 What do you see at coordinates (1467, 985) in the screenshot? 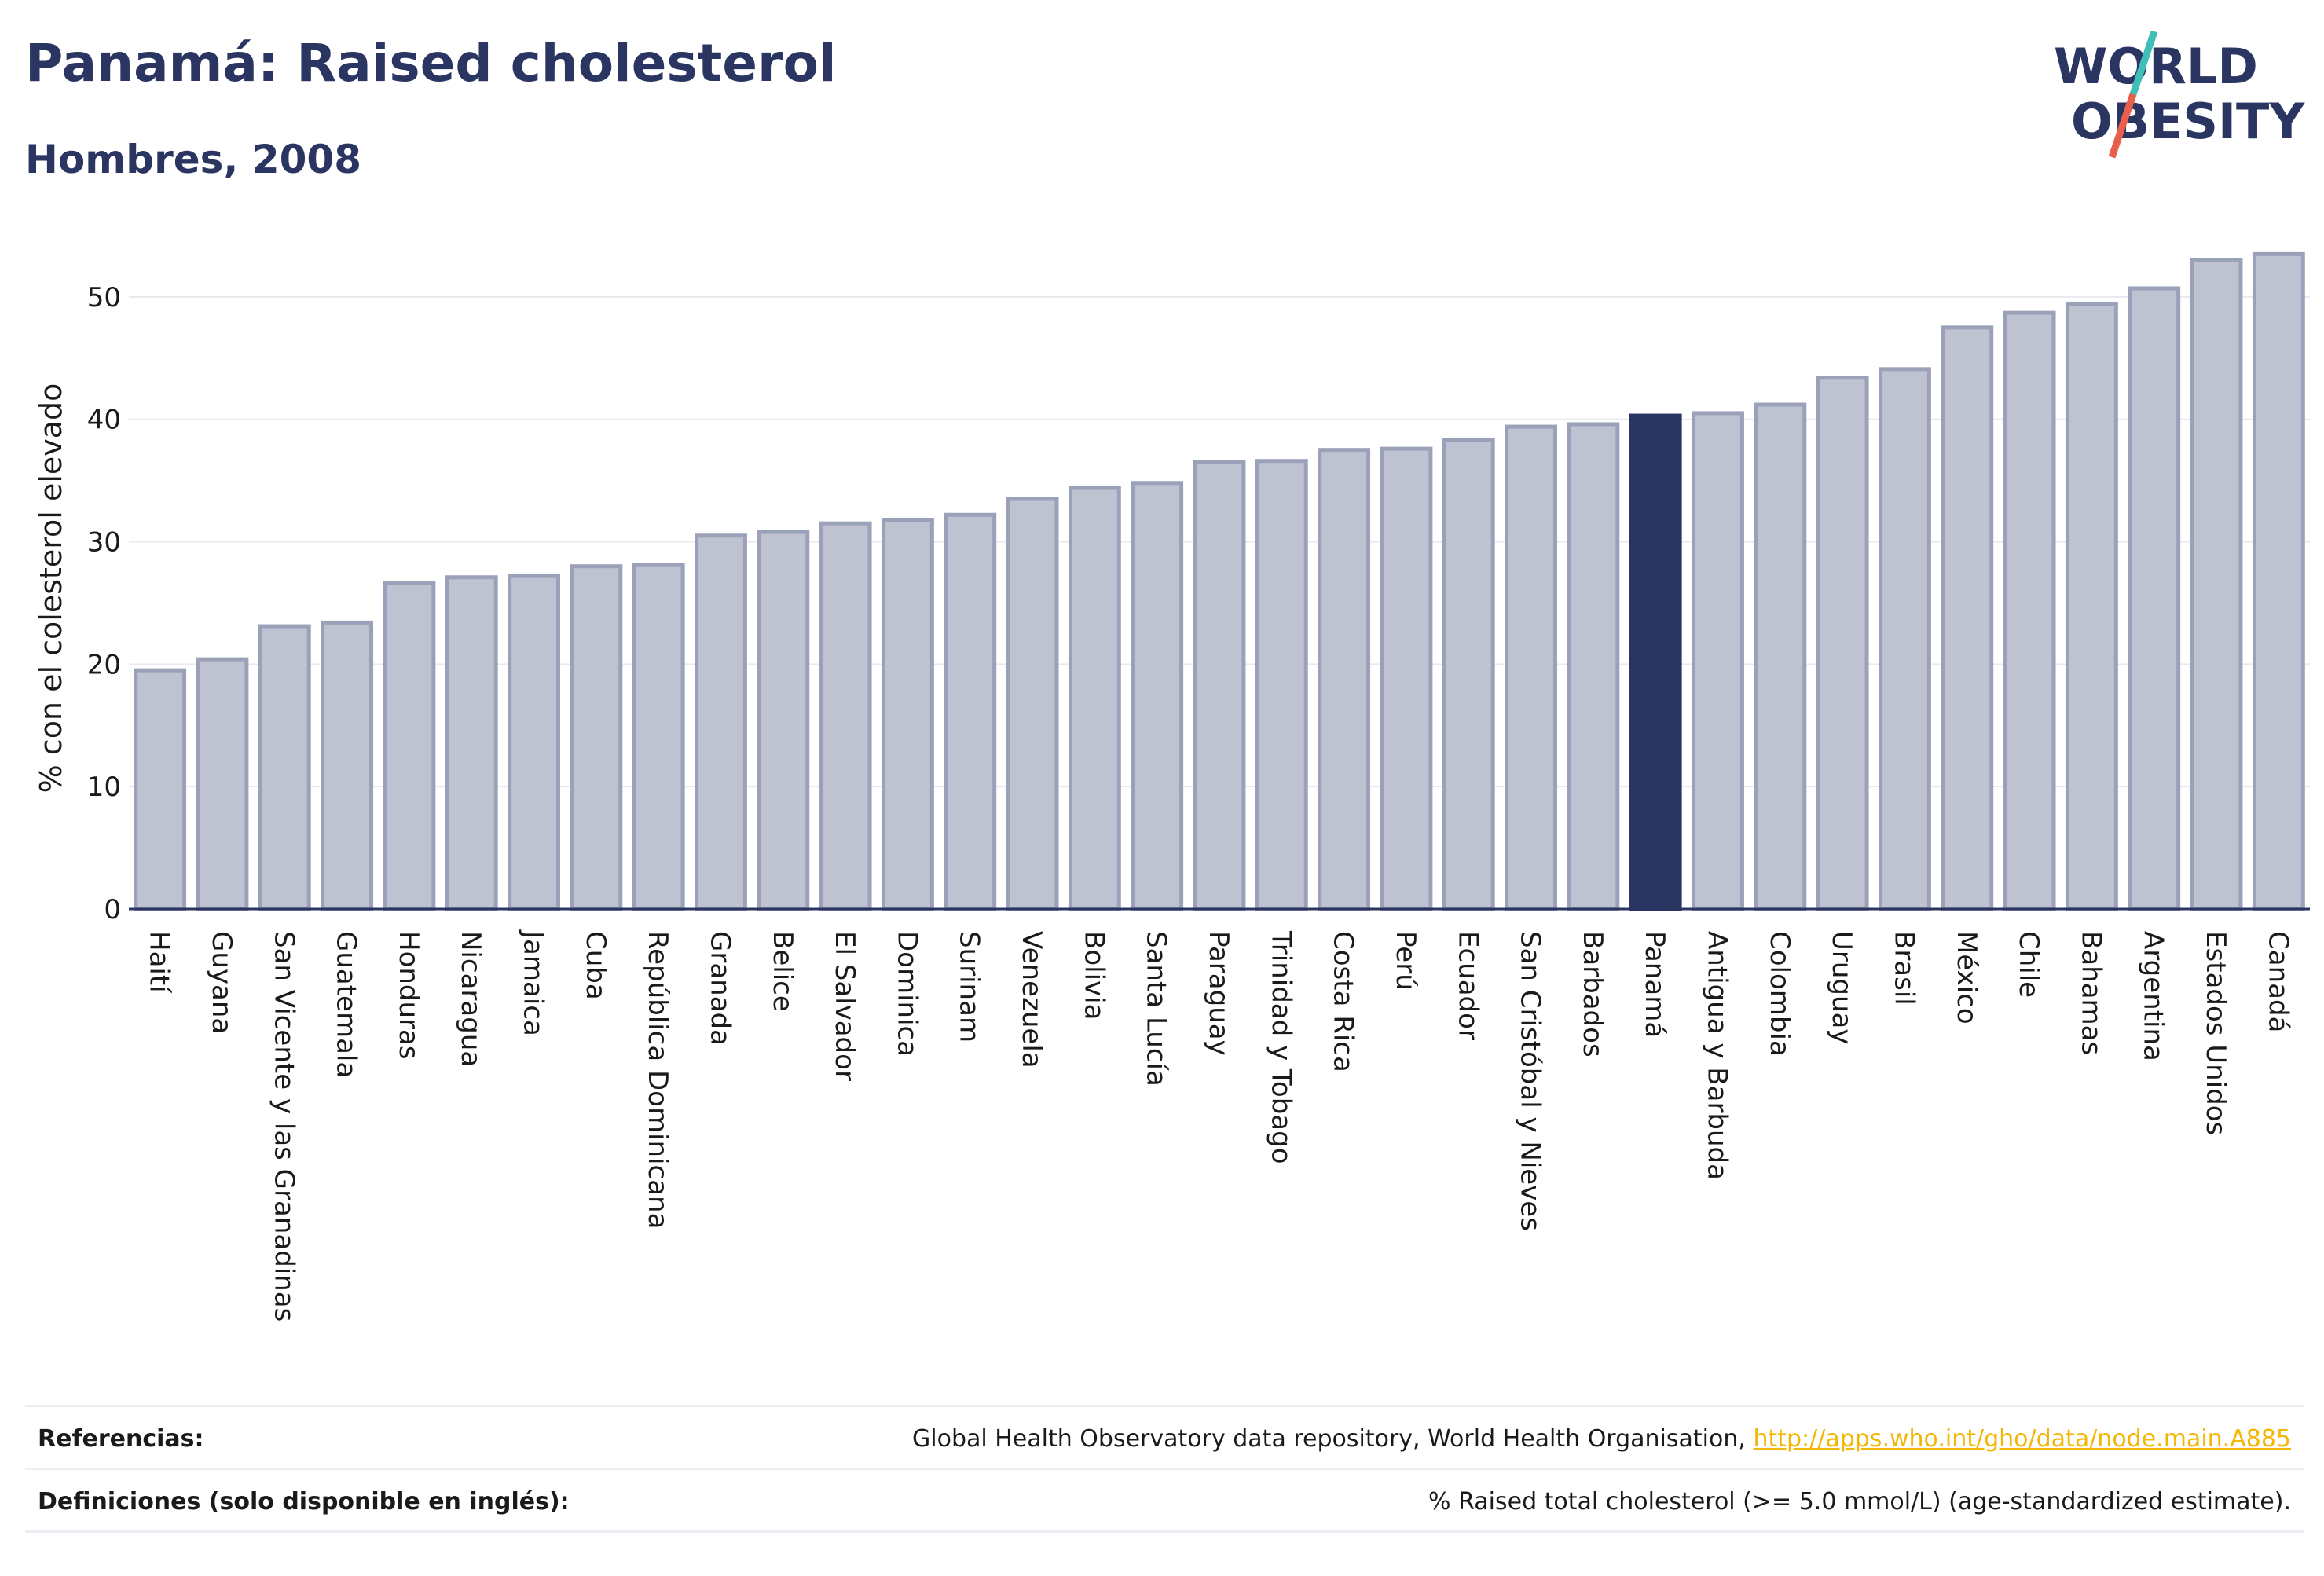
I see `x-tick-label: Ecuador` at bounding box center [1467, 985].